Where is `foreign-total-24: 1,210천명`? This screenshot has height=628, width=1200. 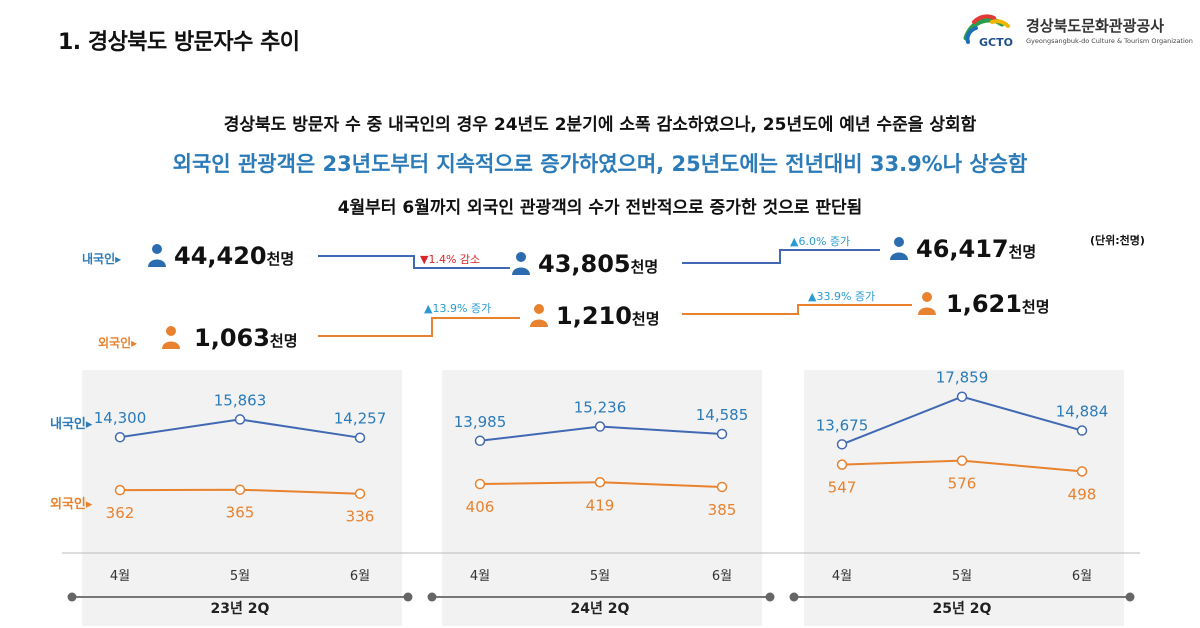 foreign-total-24: 1,210천명 is located at coordinates (608, 316).